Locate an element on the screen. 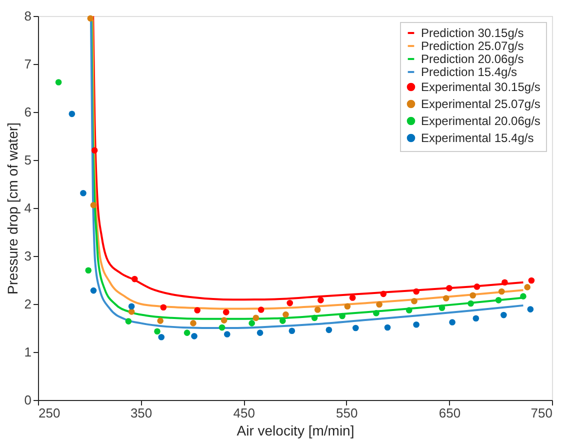  legend-label: Experimental 20.06g/s is located at coordinates (480, 121).